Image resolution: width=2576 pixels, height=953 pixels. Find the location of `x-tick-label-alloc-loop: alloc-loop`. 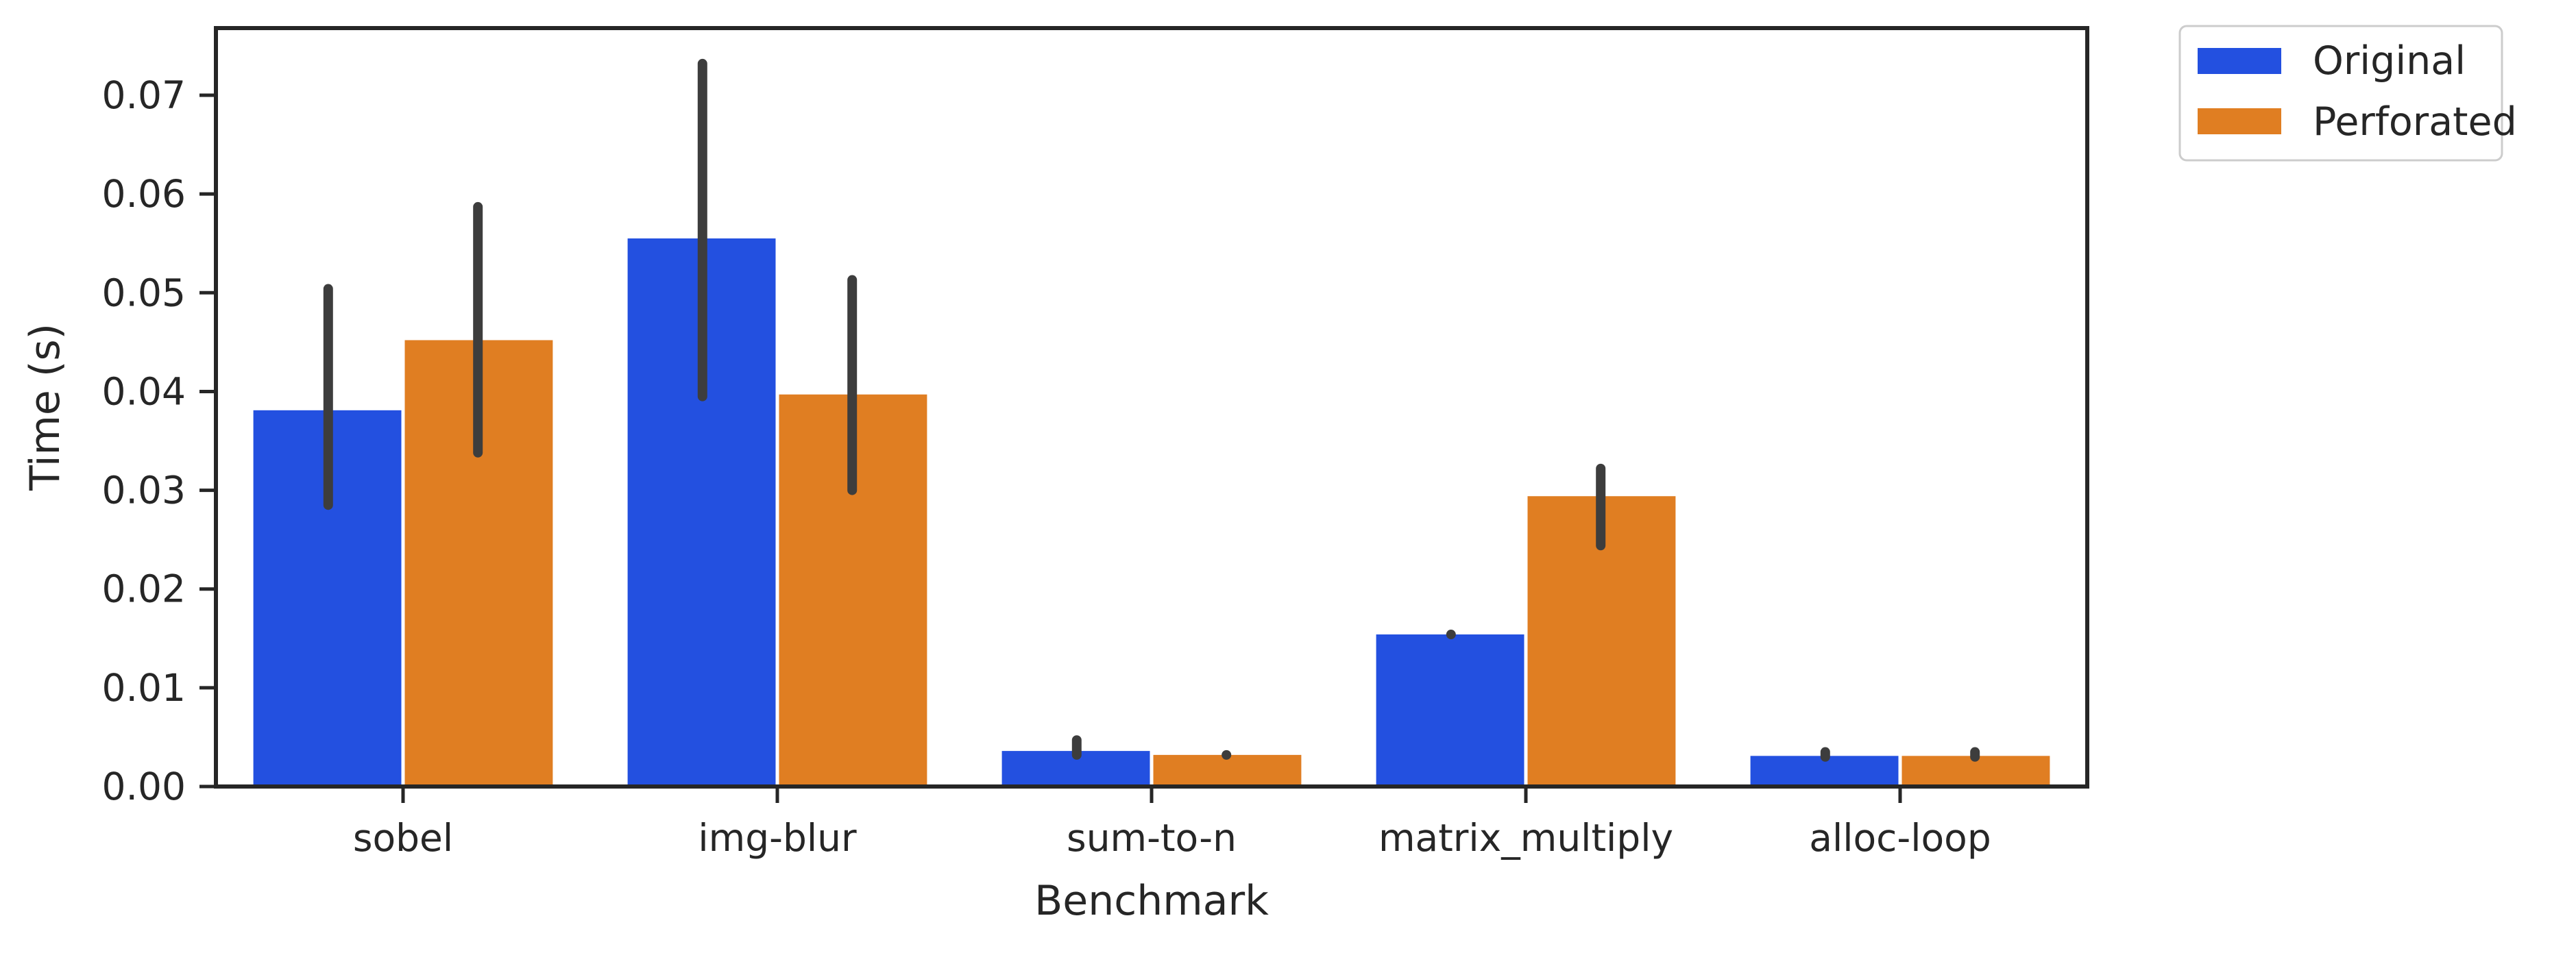

x-tick-label-alloc-loop: alloc-loop is located at coordinates (1900, 838).